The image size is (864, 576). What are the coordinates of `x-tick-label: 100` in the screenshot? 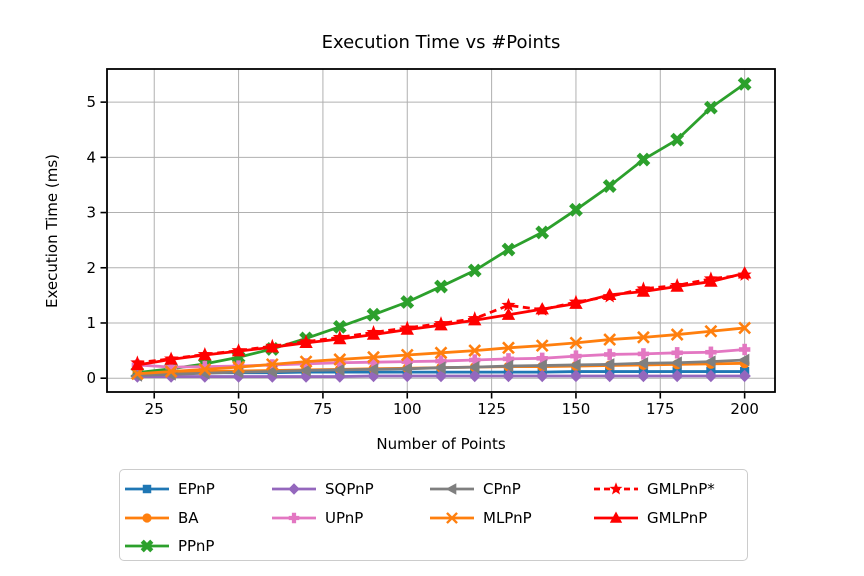 It's located at (407, 409).